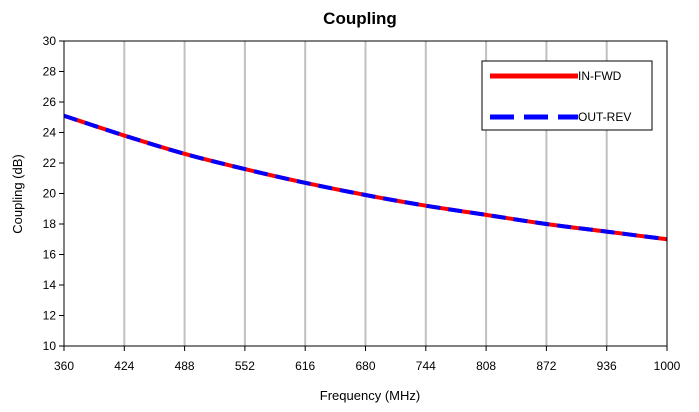 This screenshot has width=699, height=412. I want to click on y-tick-label-26: 26, so click(50, 102).